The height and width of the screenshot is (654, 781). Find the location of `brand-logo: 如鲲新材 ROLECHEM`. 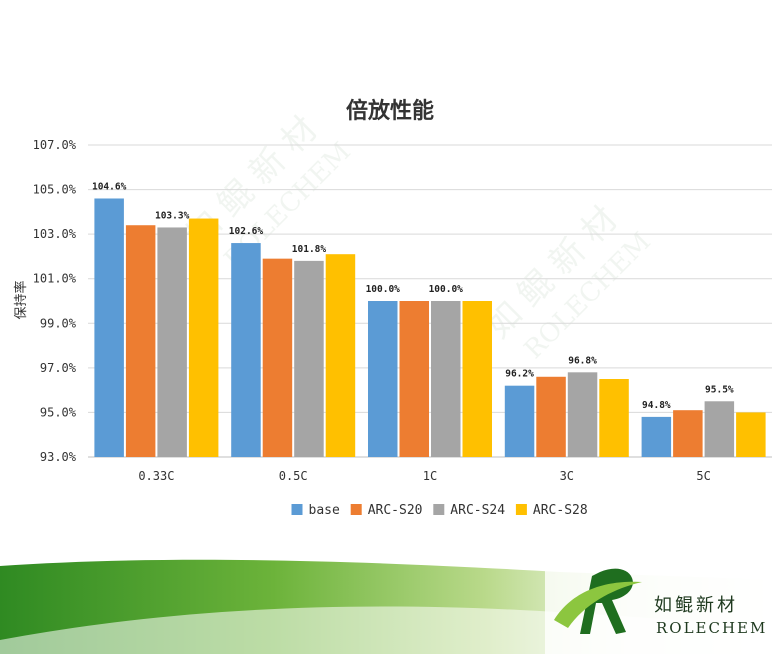

brand-logo: 如鲲新材 ROLECHEM is located at coordinates (660, 602).